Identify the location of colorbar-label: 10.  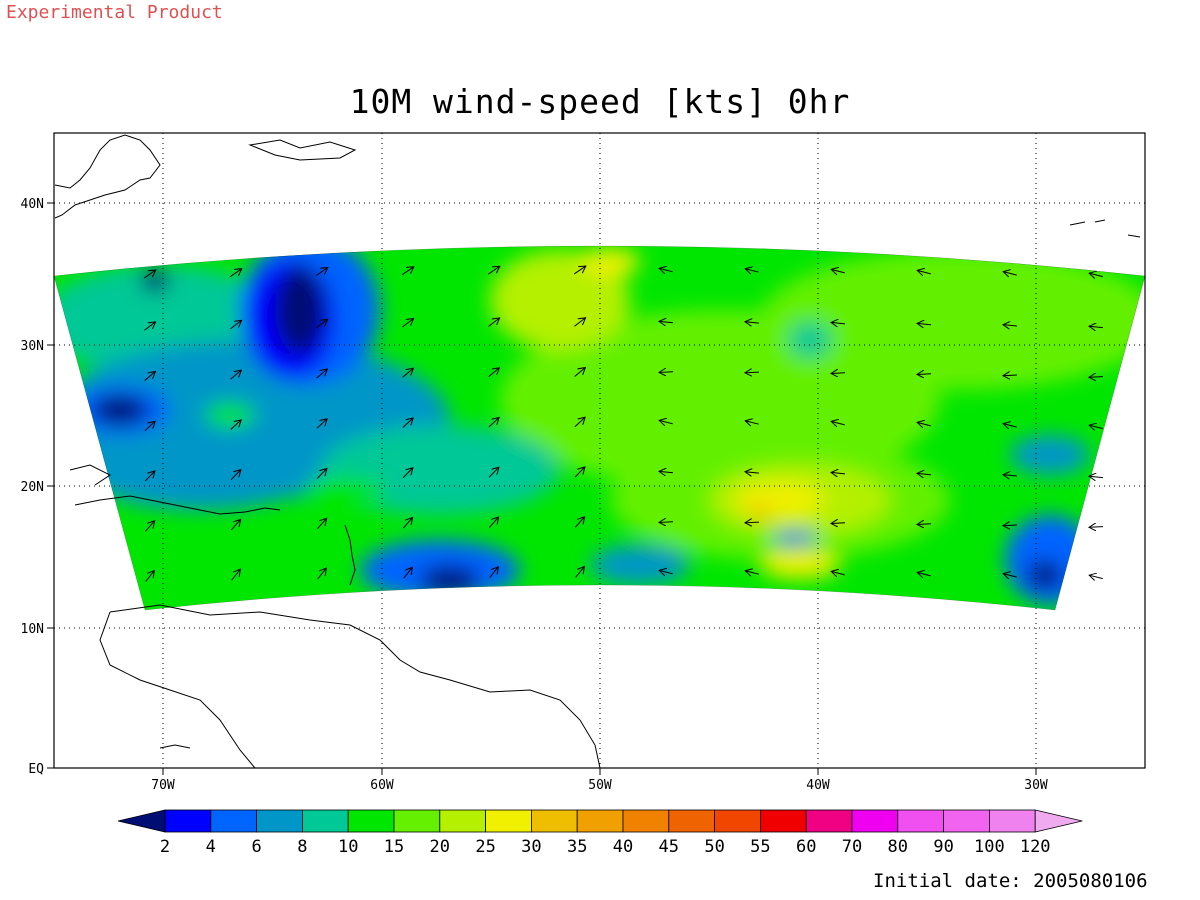
(348, 847).